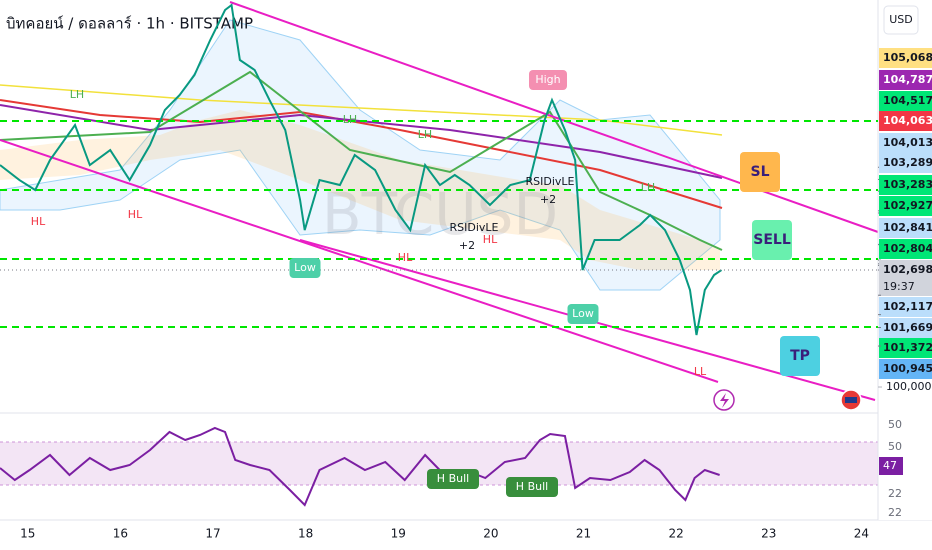 The height and width of the screenshot is (550, 932). Describe the element at coordinates (861, 534) in the screenshot. I see `x-tick-label: 24` at that location.